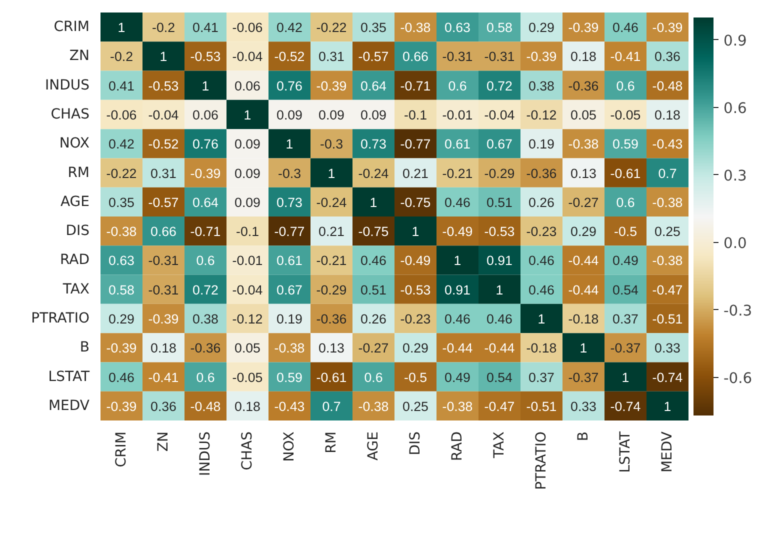  Describe the element at coordinates (79, 56) in the screenshot. I see `y-tick-label: ZN` at that location.